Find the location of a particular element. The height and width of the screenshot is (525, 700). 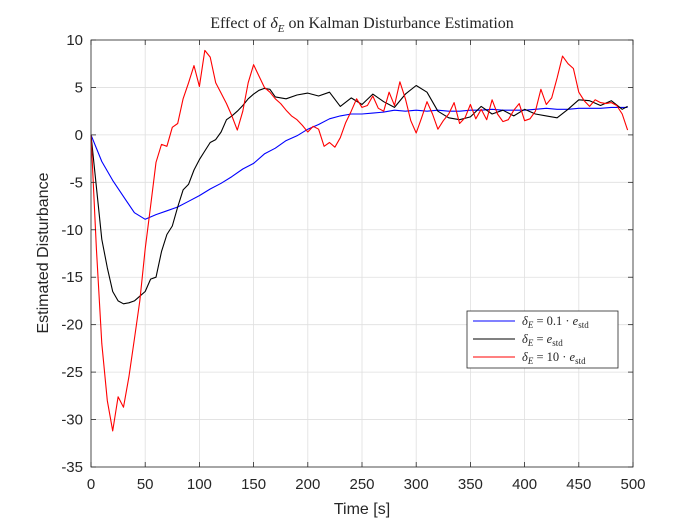

y-tick-label: -5 is located at coordinates (76, 182).